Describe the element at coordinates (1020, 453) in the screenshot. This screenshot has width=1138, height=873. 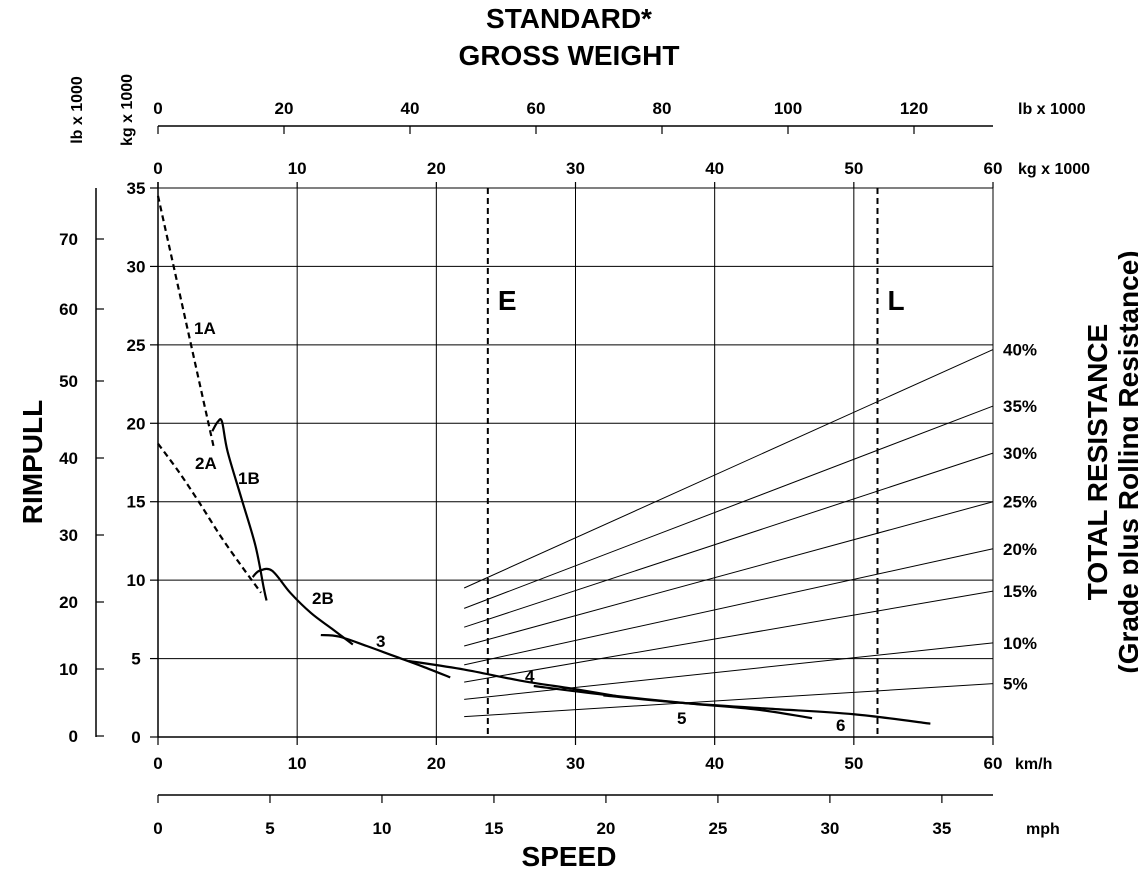
I see `resistance-label: 30%` at that location.